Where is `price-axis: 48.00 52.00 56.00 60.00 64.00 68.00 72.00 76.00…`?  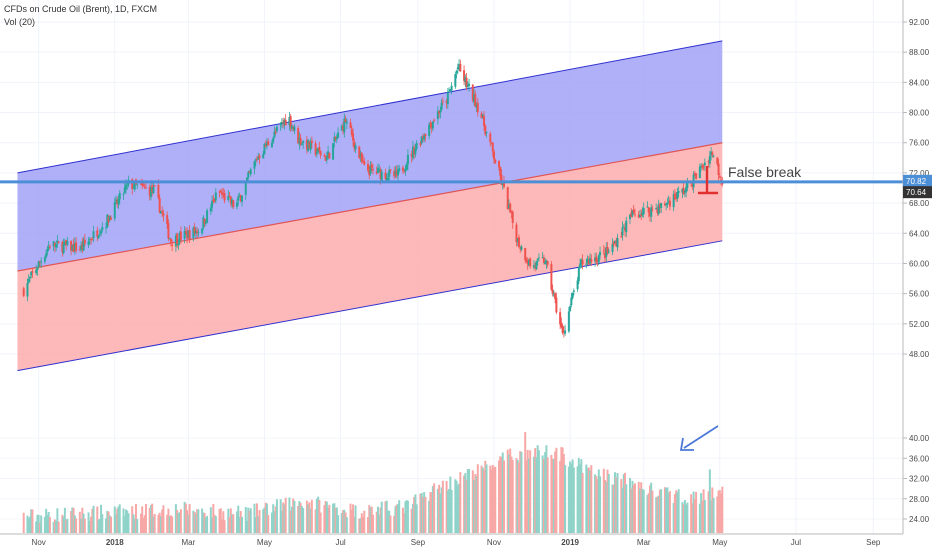 price-axis: 48.00 52.00 56.00 60.00 64.00 68.00 72.00 76.00… is located at coordinates (917, 271).